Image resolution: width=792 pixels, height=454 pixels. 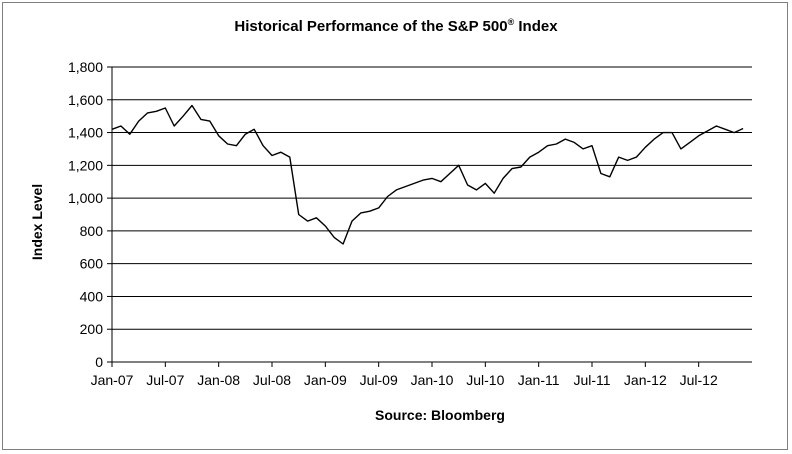 I want to click on y-tick-label: 600, so click(x=92, y=264).